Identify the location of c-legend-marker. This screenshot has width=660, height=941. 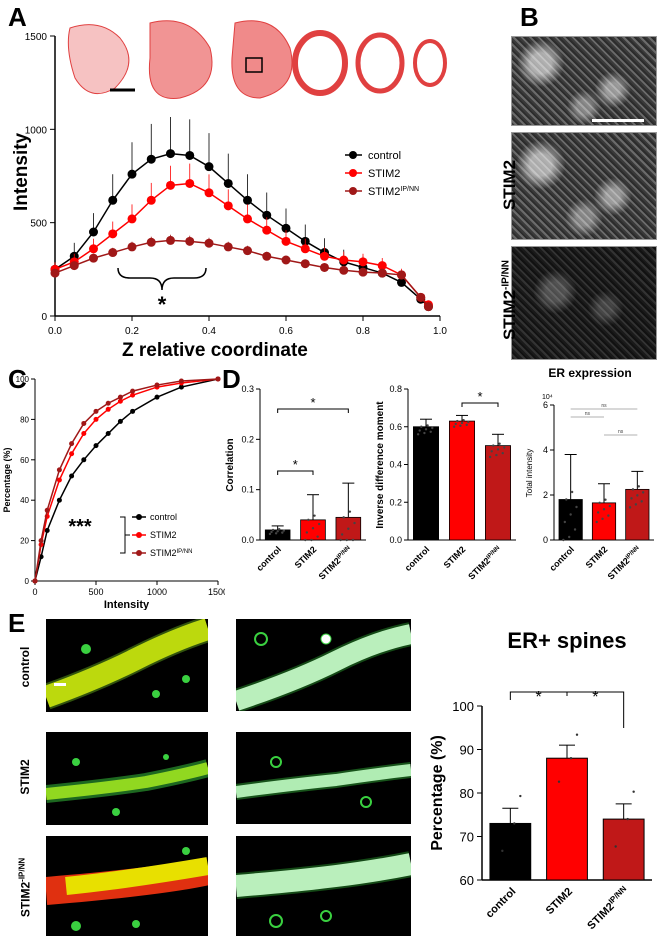
(139, 535).